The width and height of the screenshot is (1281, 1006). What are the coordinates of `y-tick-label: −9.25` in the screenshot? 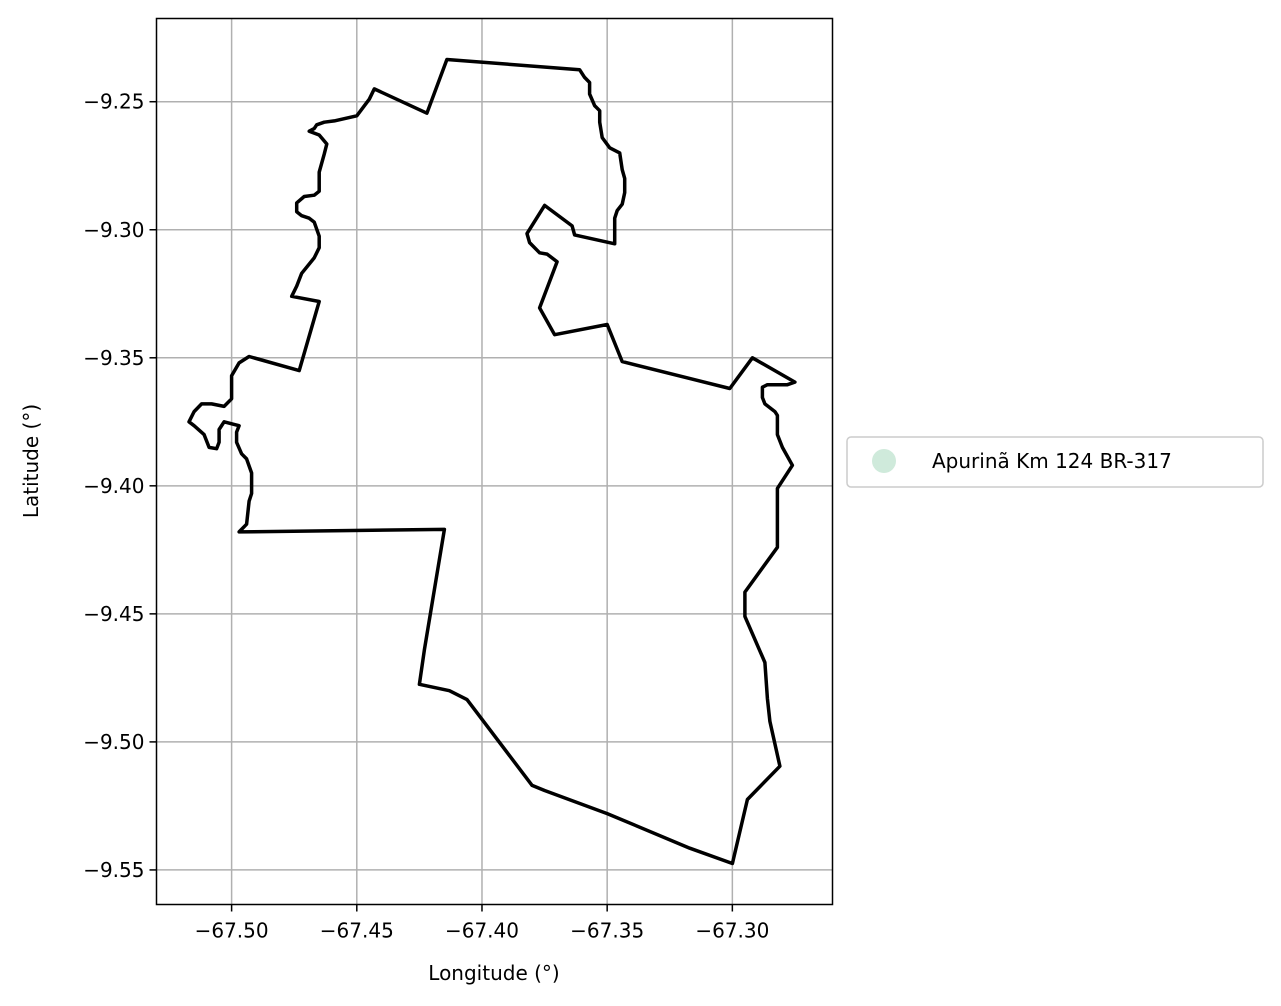 It's located at (113, 102).